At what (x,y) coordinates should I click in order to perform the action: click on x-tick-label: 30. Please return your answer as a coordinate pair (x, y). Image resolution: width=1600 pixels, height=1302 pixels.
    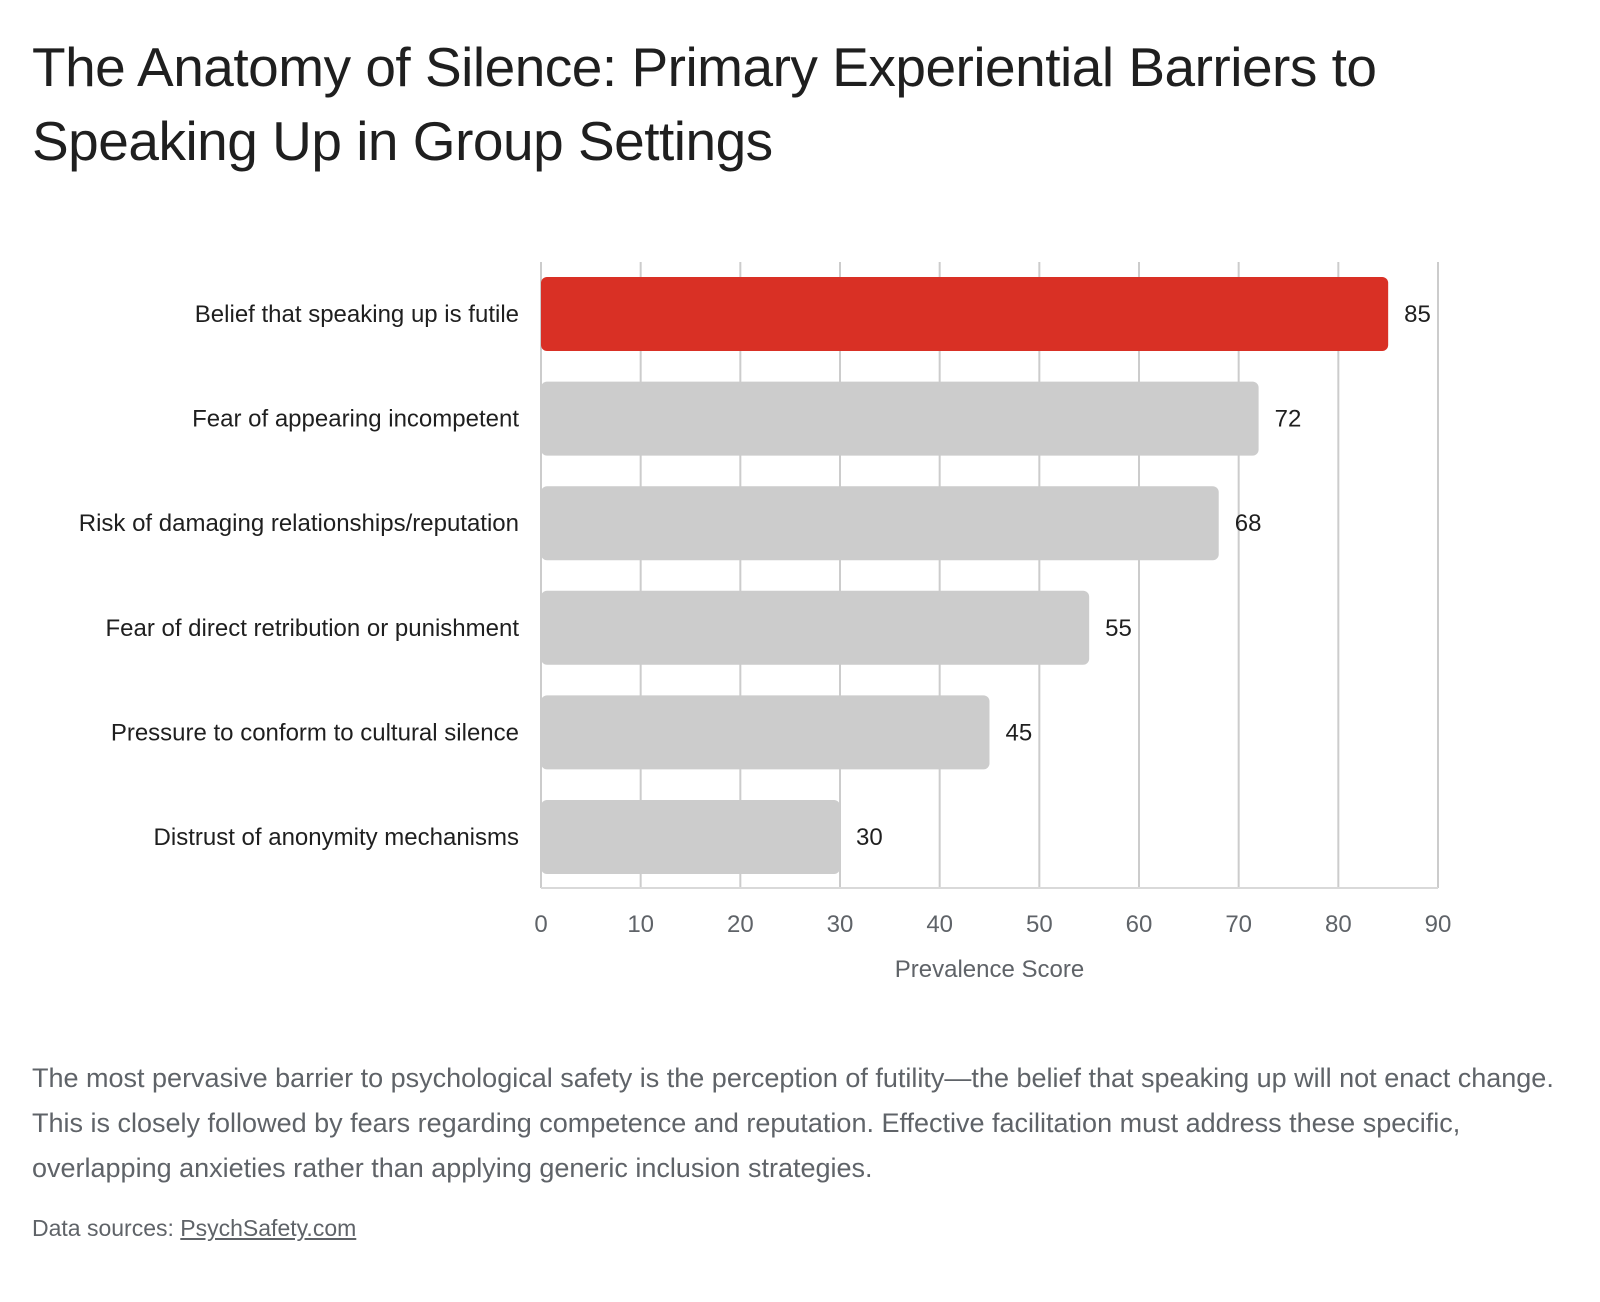
    Looking at the image, I should click on (840, 924).